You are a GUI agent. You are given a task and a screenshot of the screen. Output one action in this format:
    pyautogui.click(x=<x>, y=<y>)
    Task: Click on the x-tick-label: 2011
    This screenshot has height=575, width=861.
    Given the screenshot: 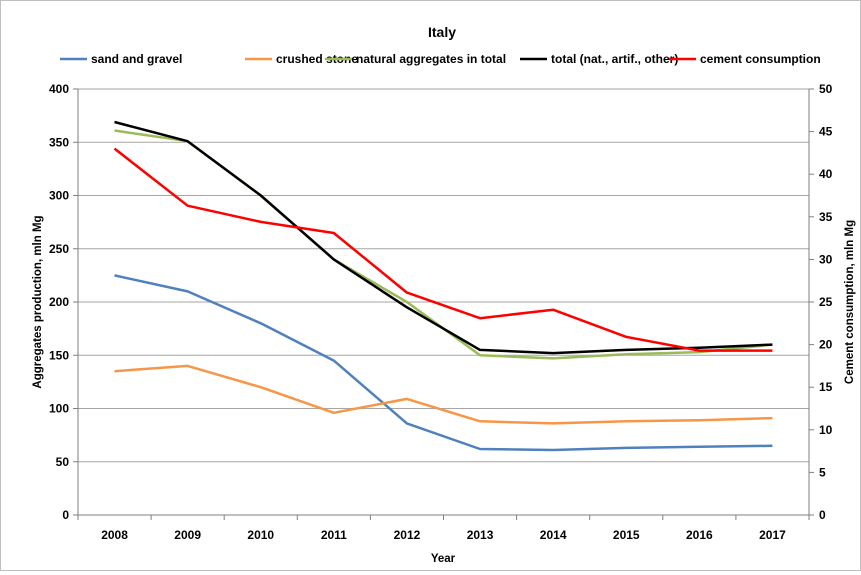 What is the action you would take?
    pyautogui.click(x=334, y=535)
    